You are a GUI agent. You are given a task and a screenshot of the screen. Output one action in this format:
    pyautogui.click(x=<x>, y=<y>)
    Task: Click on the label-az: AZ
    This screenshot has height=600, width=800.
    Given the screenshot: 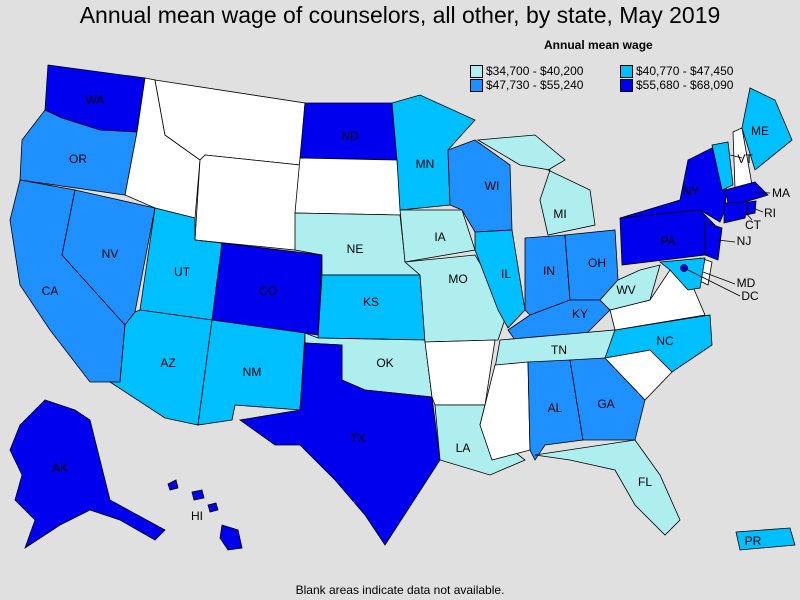 What is the action you would take?
    pyautogui.click(x=167, y=363)
    